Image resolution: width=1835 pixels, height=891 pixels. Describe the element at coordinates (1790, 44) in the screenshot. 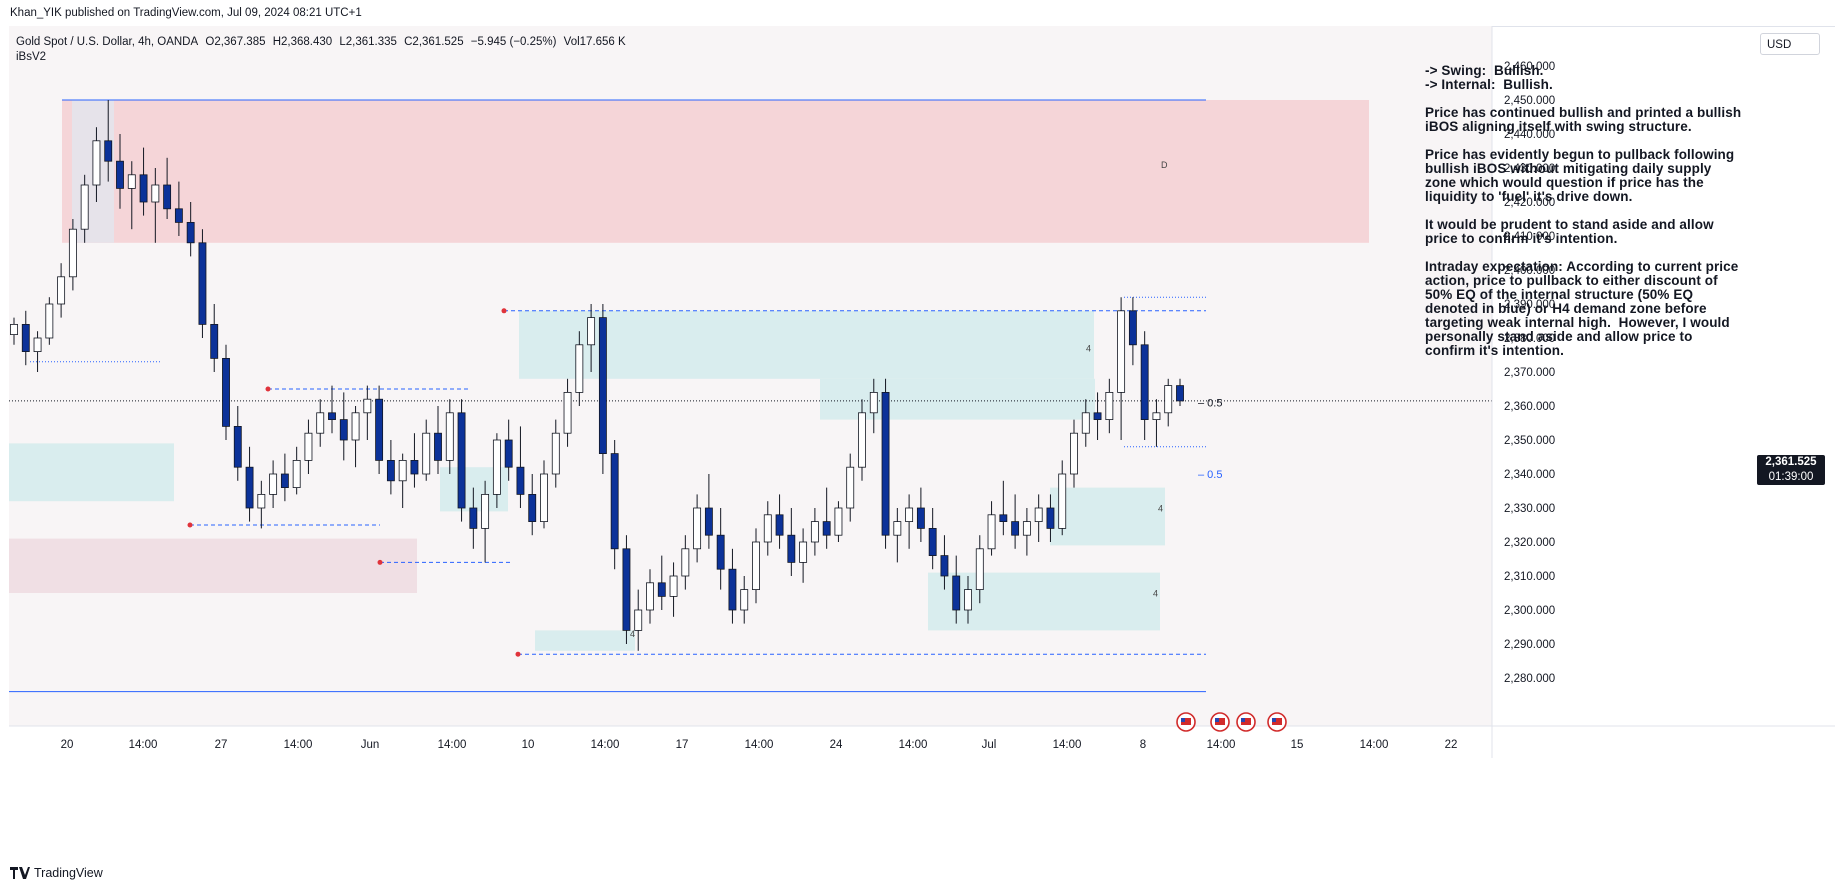

I see `currency-button: USD` at that location.